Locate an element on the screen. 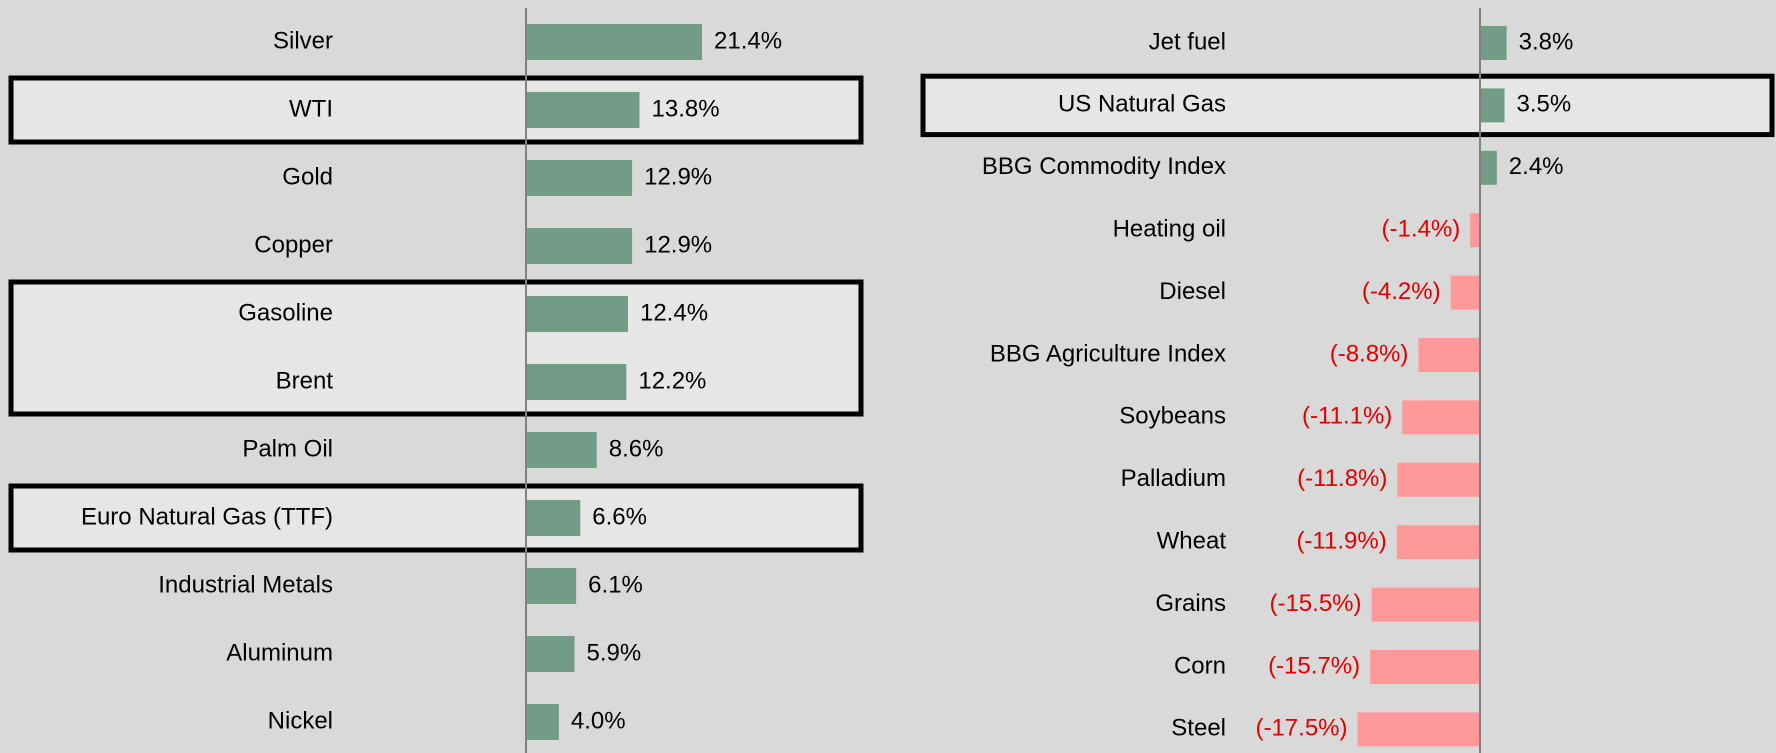  category-label: Gasoline is located at coordinates (285, 312).